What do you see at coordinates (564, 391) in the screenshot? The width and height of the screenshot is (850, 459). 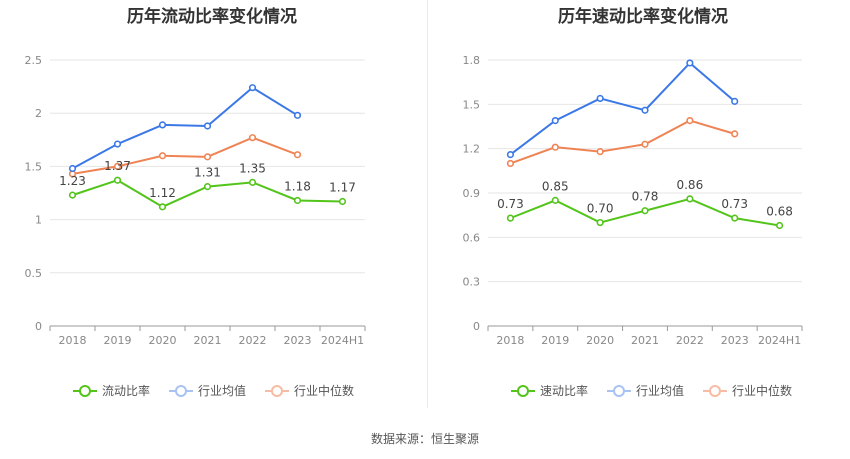 I see `legend-label-company: 速动比率` at bounding box center [564, 391].